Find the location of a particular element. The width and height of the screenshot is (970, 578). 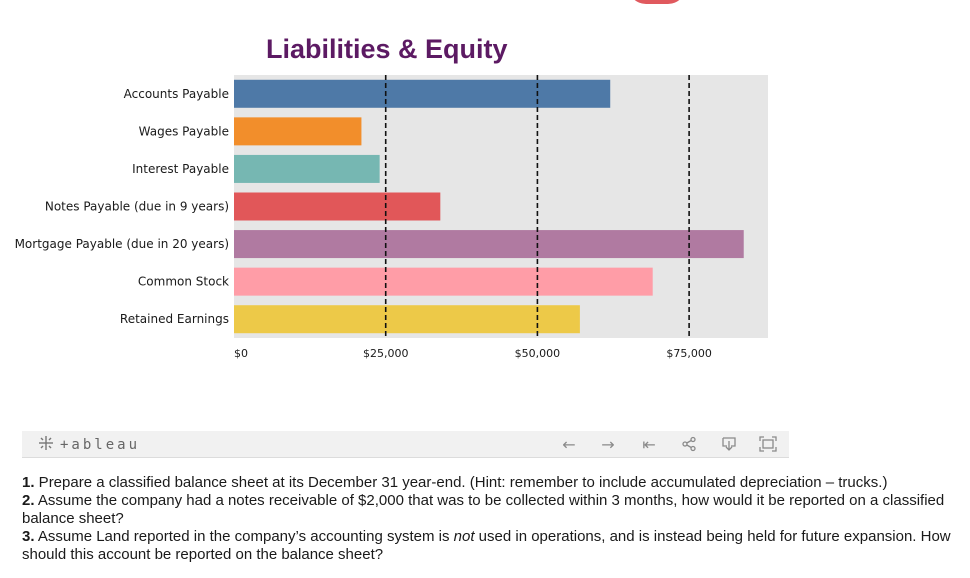

tableau-logo: +ableau is located at coordinates (89, 445).